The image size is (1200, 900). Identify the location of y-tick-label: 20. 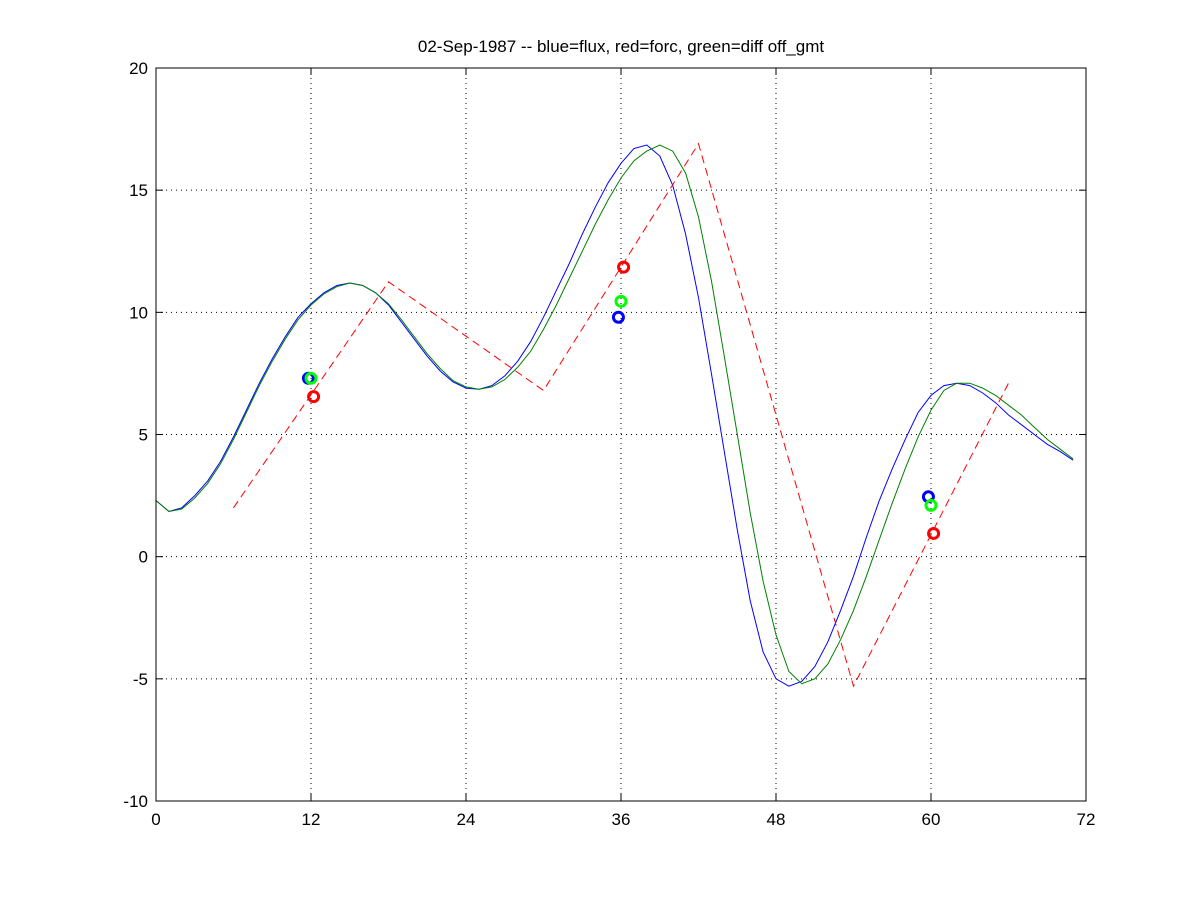
(138, 68).